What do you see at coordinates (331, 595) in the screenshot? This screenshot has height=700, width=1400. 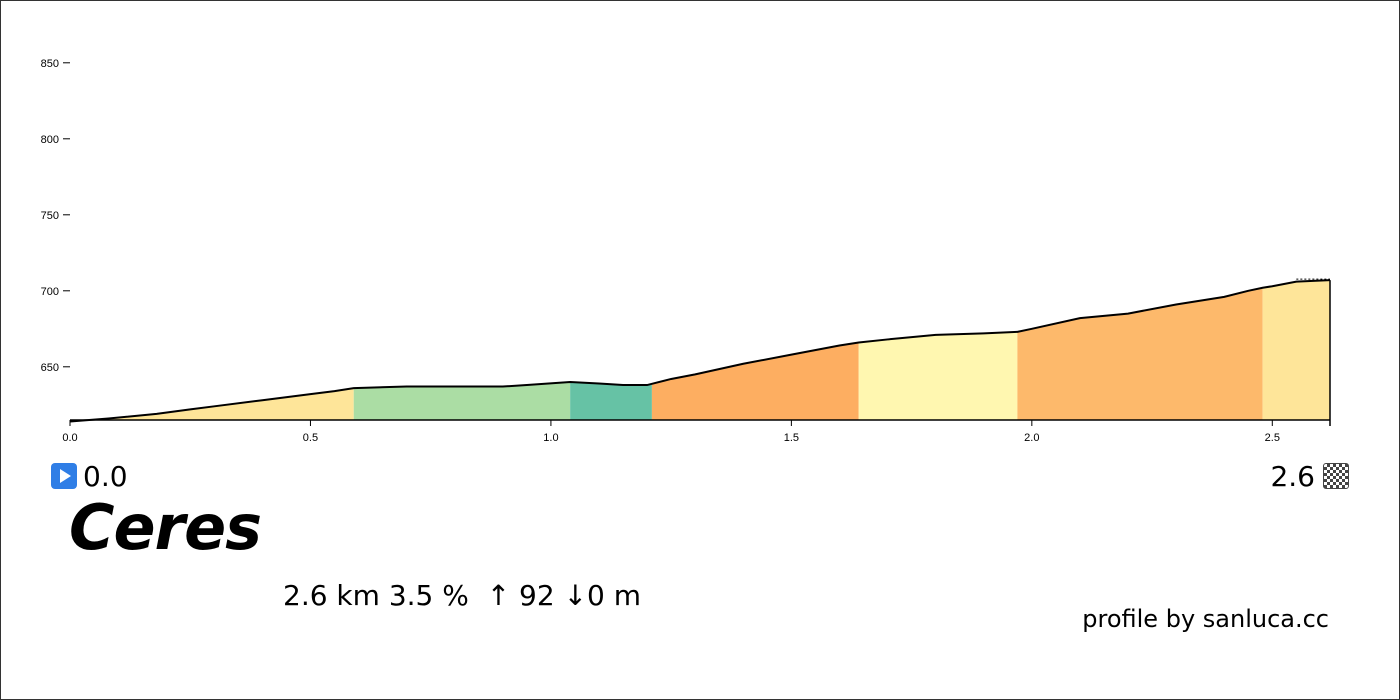 I see `stat-distance: 2.6 km` at bounding box center [331, 595].